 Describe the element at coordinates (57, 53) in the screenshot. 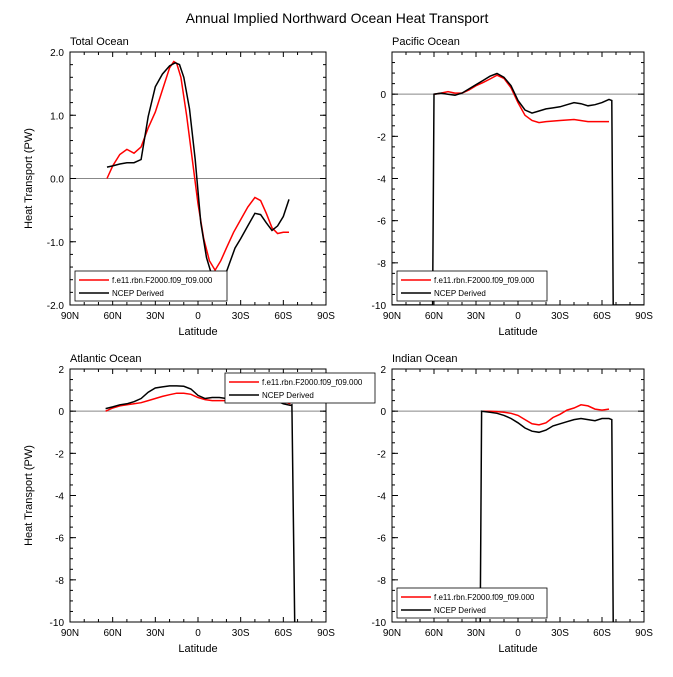

I see `y-tick-label: 2.0` at that location.